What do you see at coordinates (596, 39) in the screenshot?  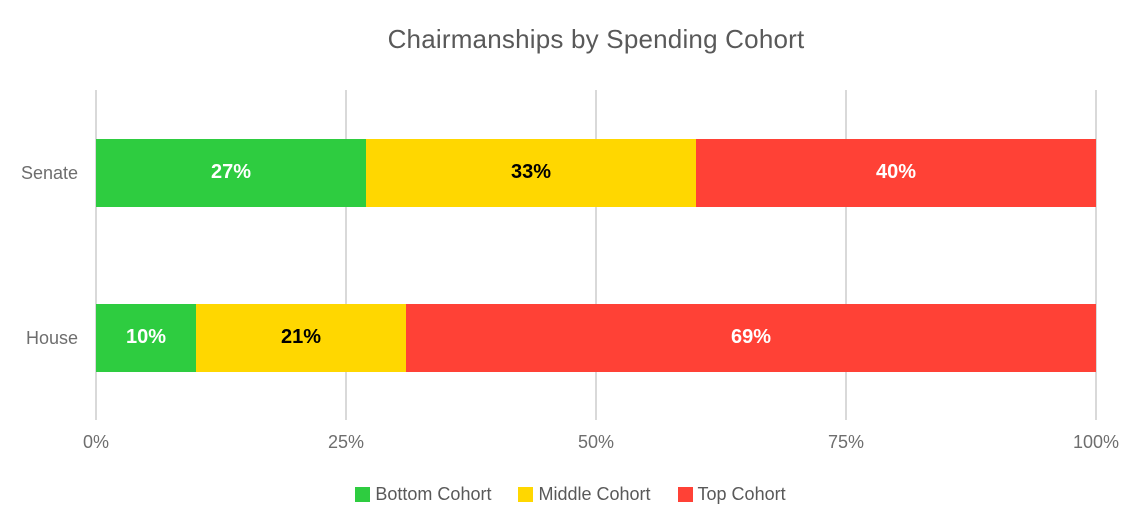 I see `chart-title: Chairmanships by Spending Cohort` at bounding box center [596, 39].